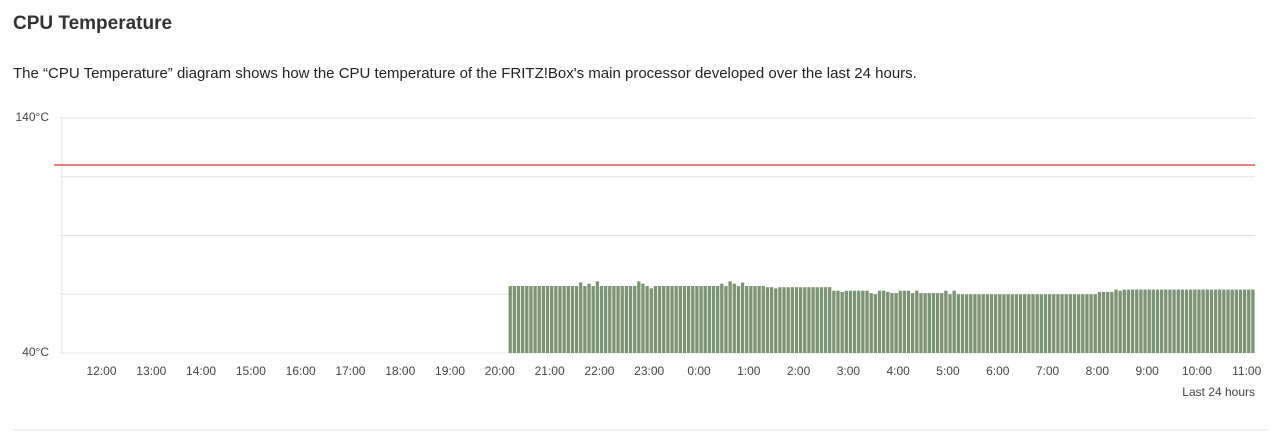  I want to click on chart-title: CPU Temperature, so click(92, 23).